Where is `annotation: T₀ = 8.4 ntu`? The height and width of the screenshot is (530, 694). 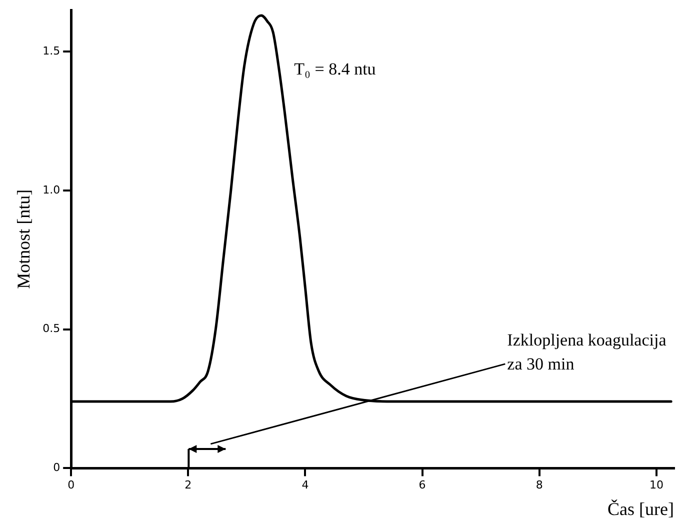 annotation: T₀ = 8.4 ntu is located at coordinates (335, 68).